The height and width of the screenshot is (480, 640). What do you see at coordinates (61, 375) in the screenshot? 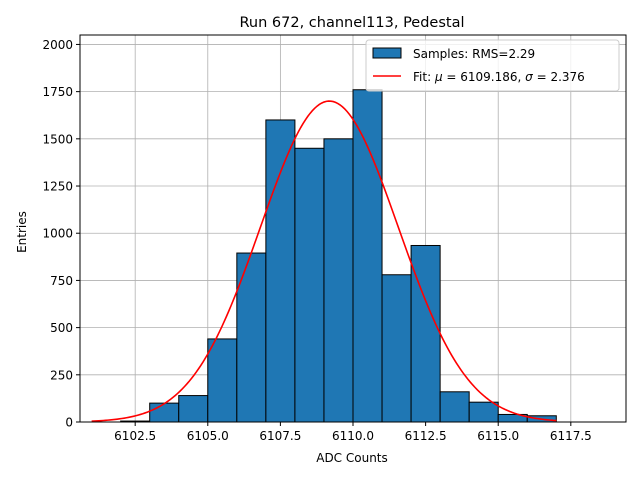
I see `y-tick-label: 250` at bounding box center [61, 375].